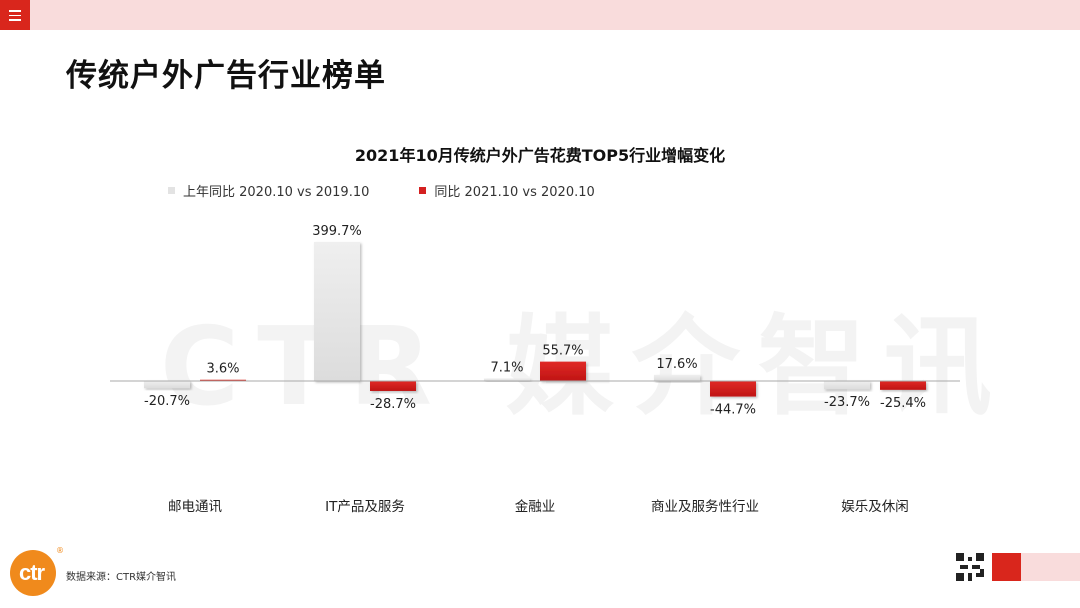 The height and width of the screenshot is (608, 1080). I want to click on data-label-current-year-3: 55.7%, so click(562, 351).